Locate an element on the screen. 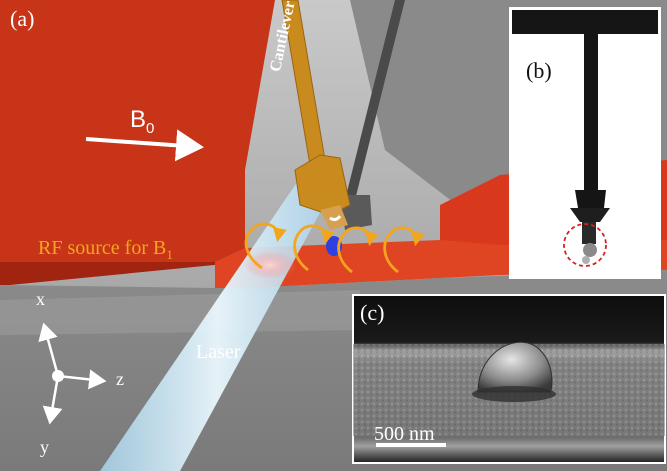 Image resolution: width=667 pixels, height=471 pixels. b0-label-base: B is located at coordinates (138, 119).